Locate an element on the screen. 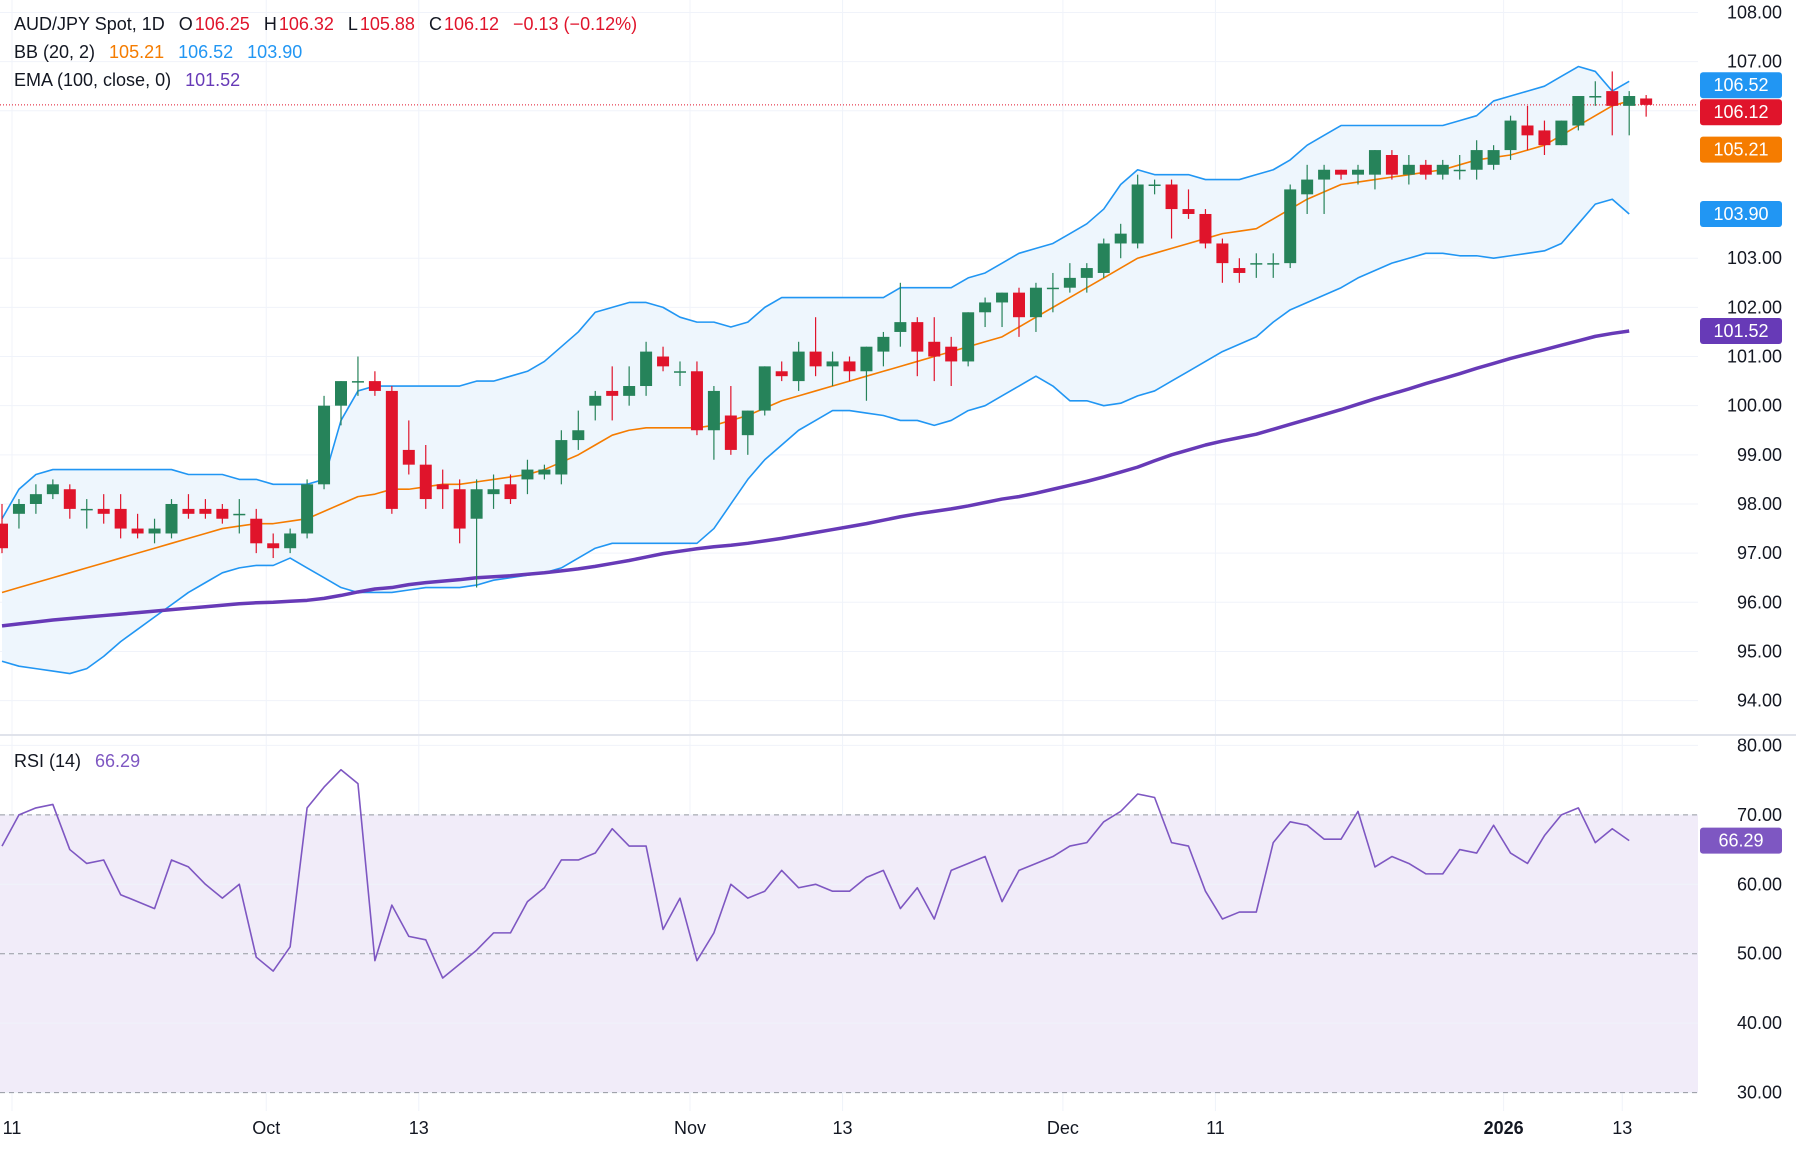  time-axis: 11 Oct 13 Nov 13 Dec 11 2026 13 is located at coordinates (818, 1128).